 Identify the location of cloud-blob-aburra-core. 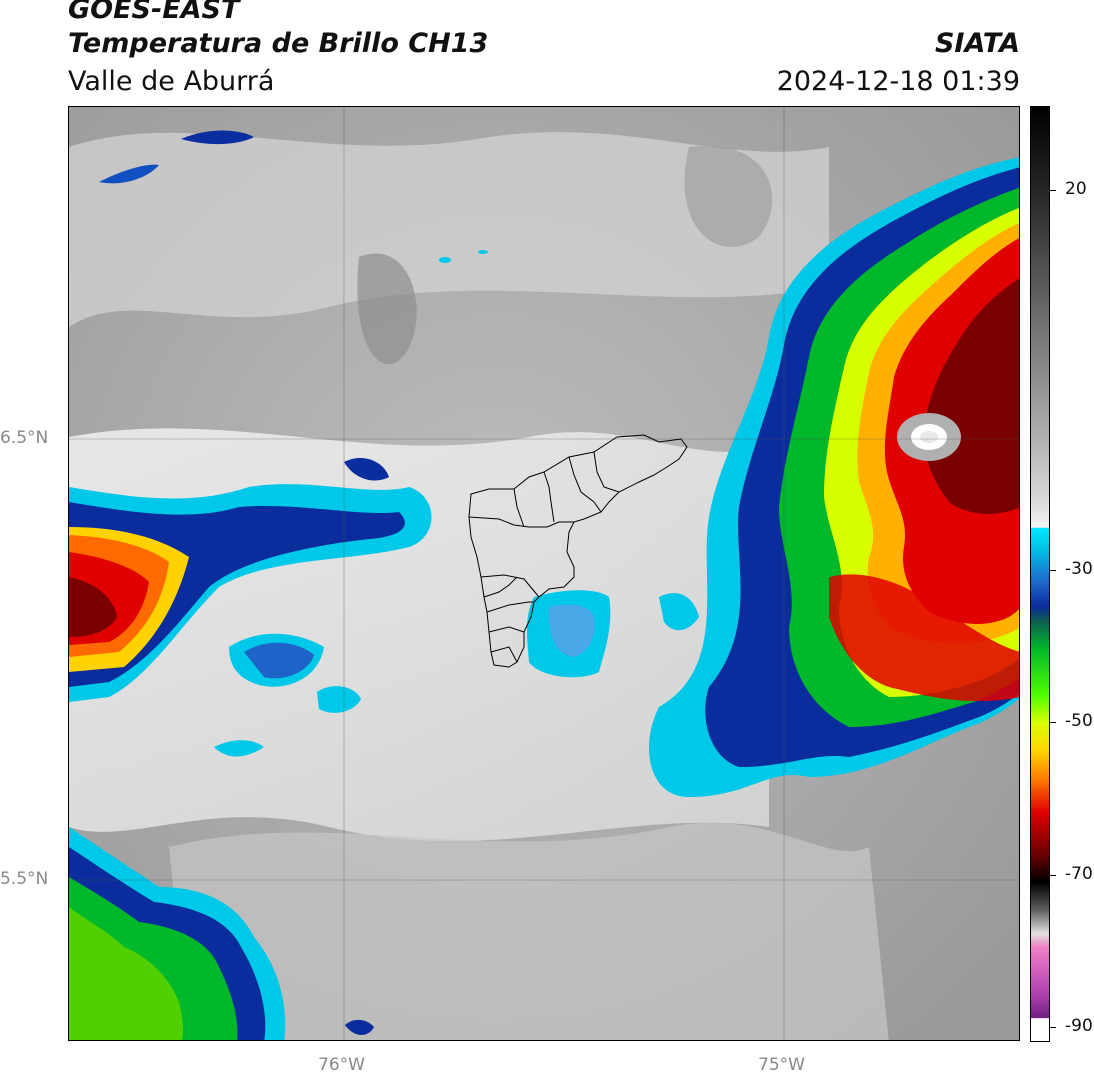
(571, 630).